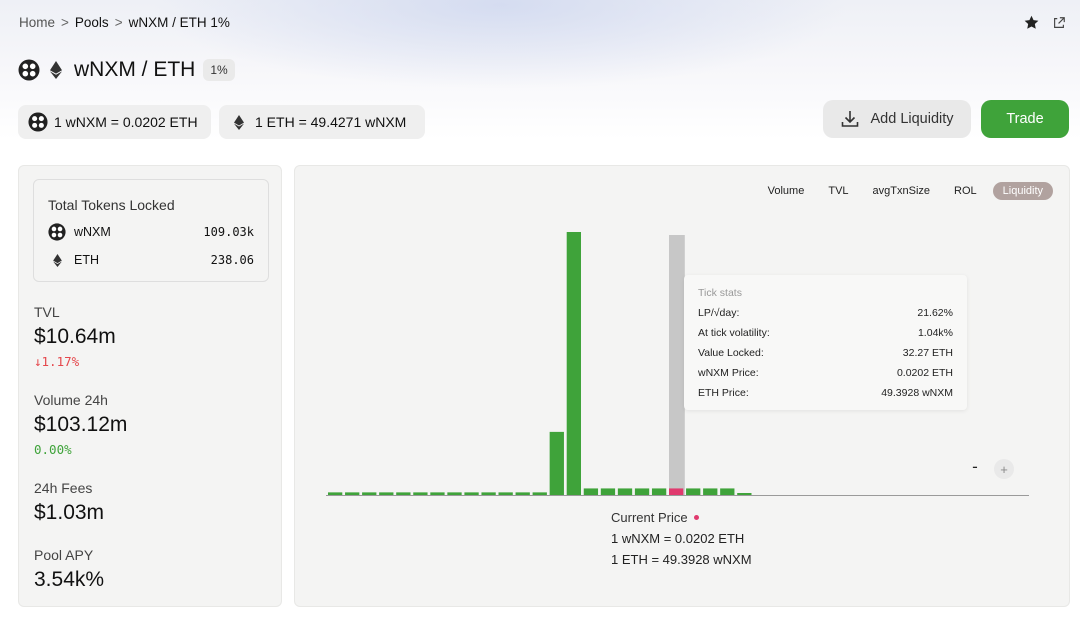 Image resolution: width=1080 pixels, height=621 pixels. Describe the element at coordinates (331, 122) in the screenshot. I see `price-chip-text: 1 ETH = 49.4271 wNXM` at that location.